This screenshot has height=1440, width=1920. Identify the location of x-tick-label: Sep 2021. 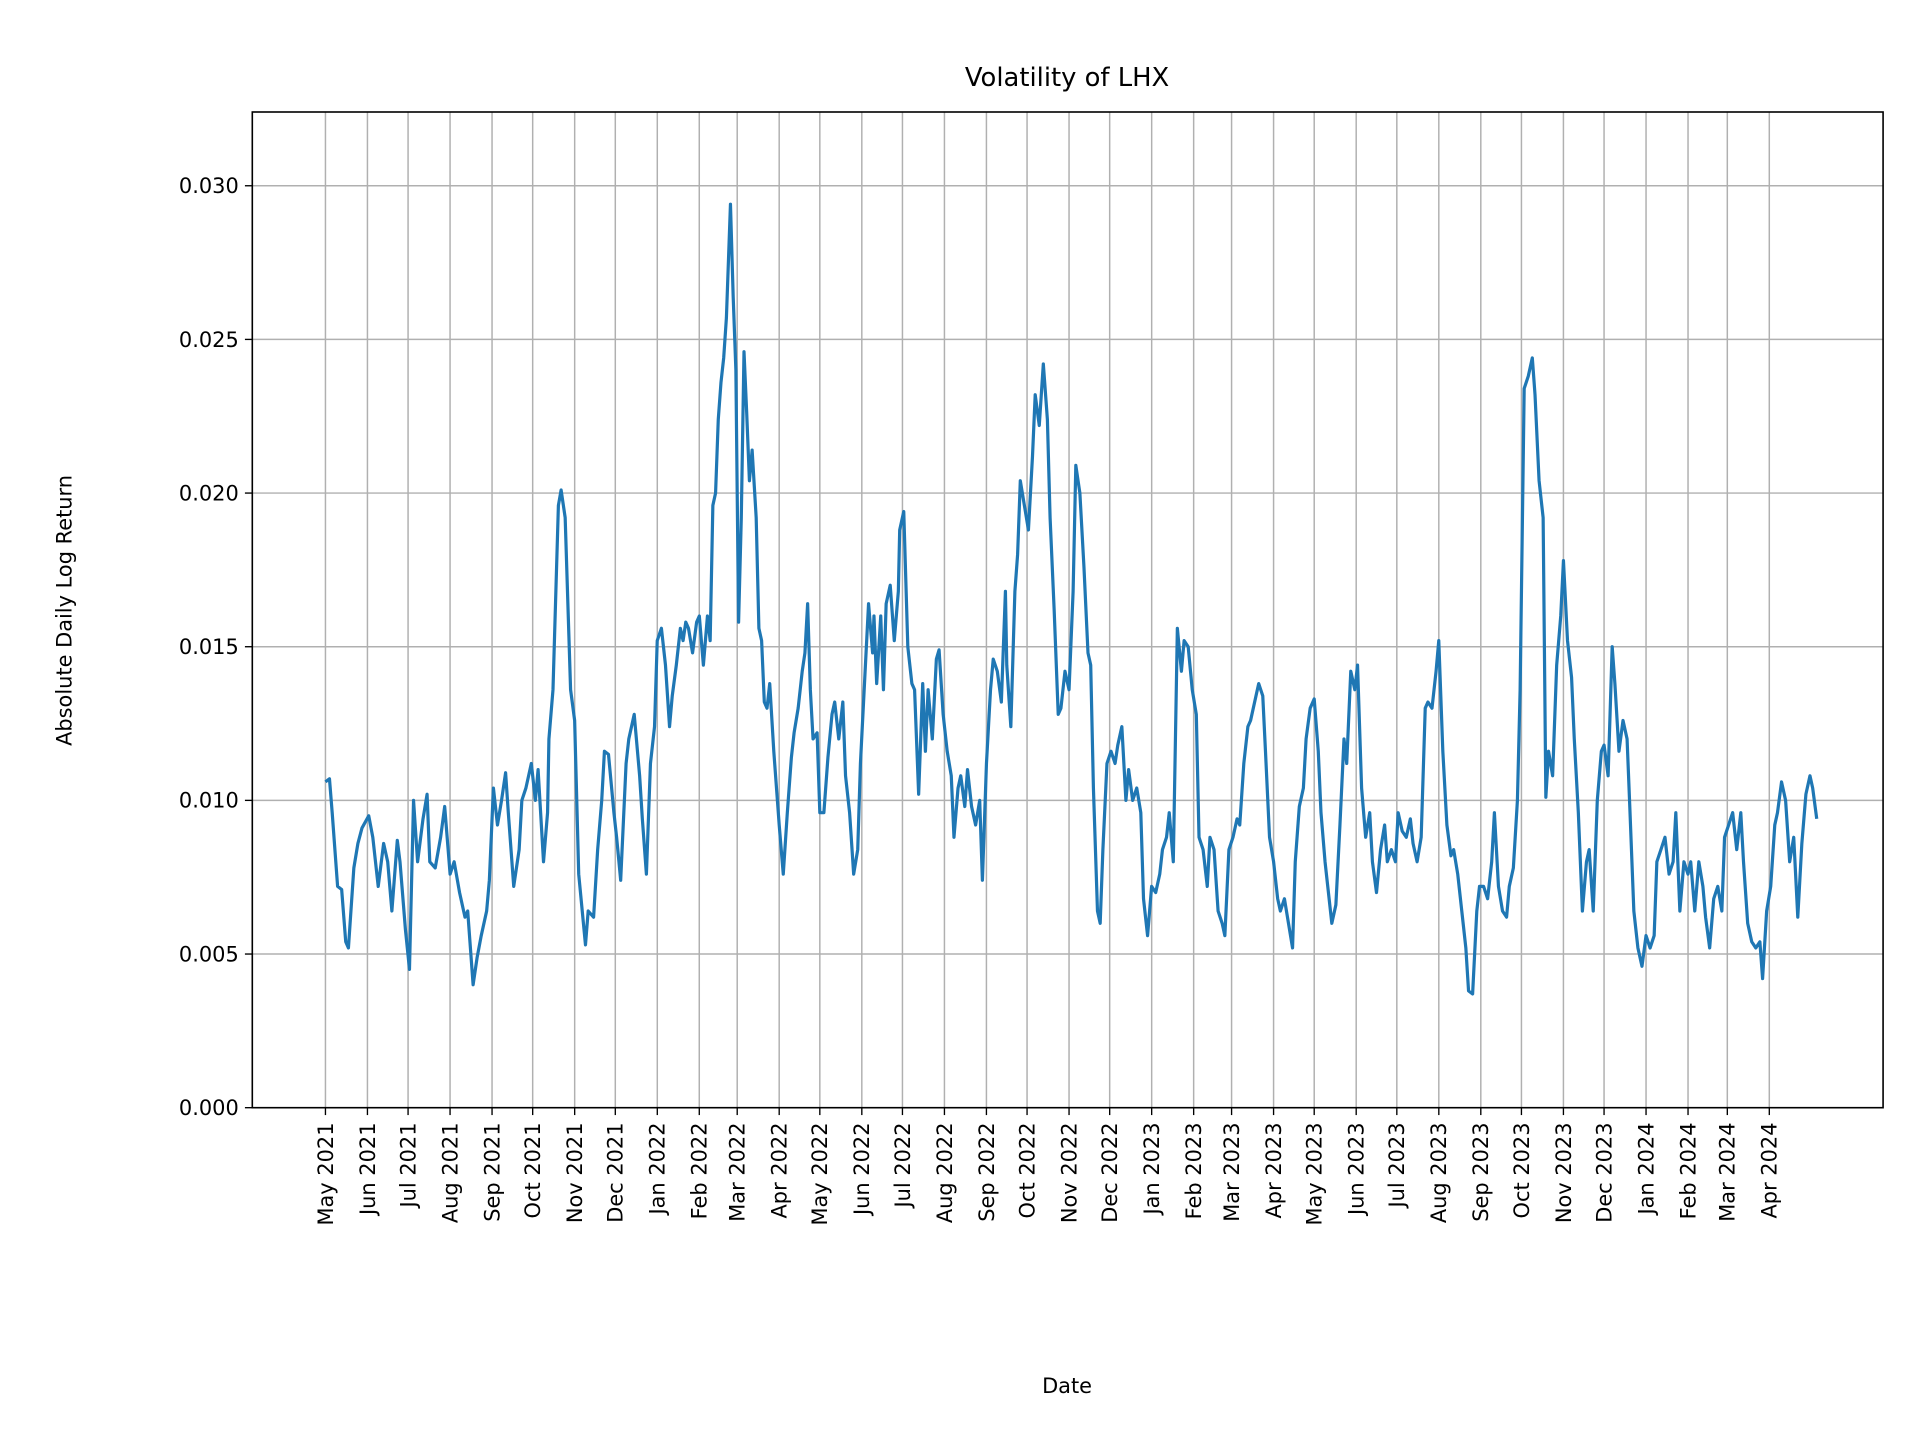
(492, 1171).